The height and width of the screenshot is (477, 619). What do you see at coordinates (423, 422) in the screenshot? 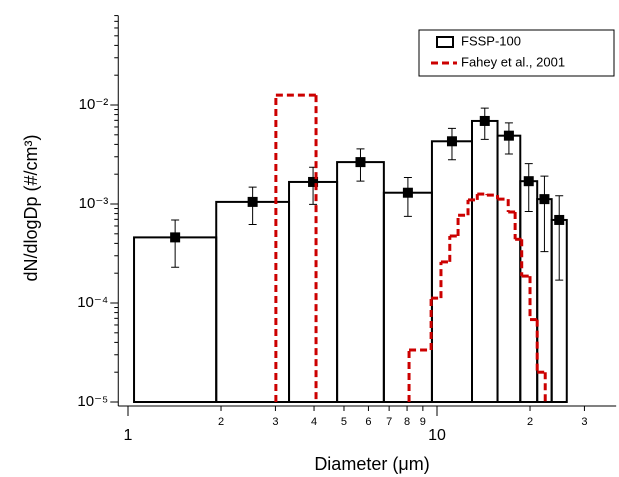
I see `x-tick-label: 9` at bounding box center [423, 422].